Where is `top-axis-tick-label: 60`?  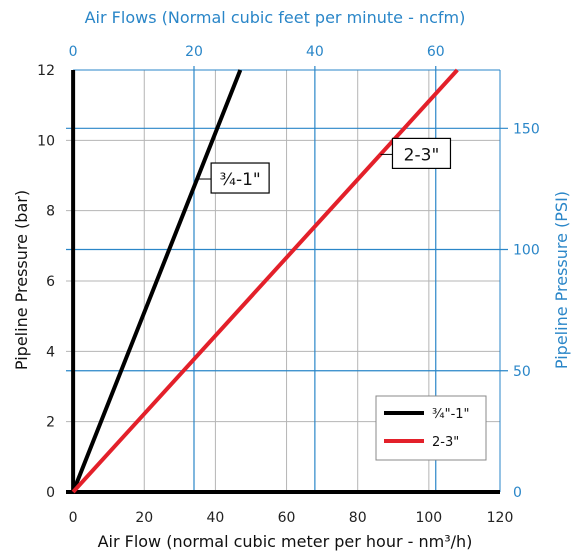
top-axis-tick-label: 60 is located at coordinates (436, 52).